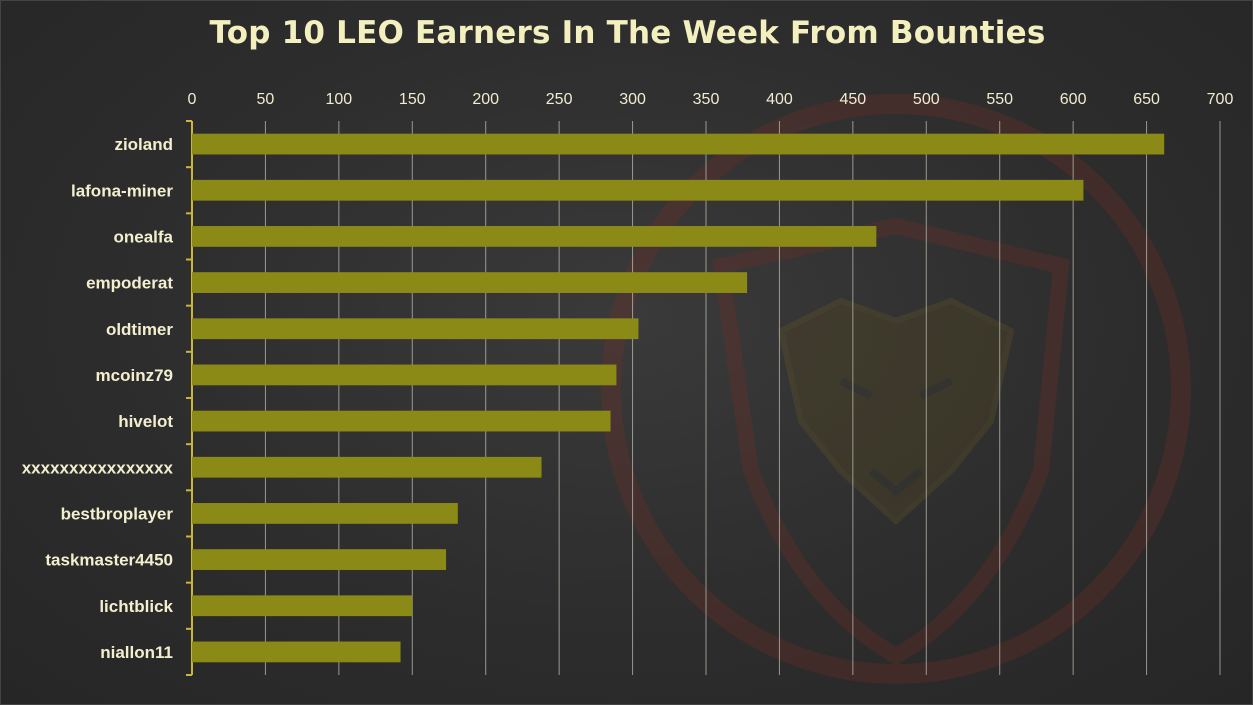  Describe the element at coordinates (1146, 99) in the screenshot. I see `x-tick-label: 650` at that location.